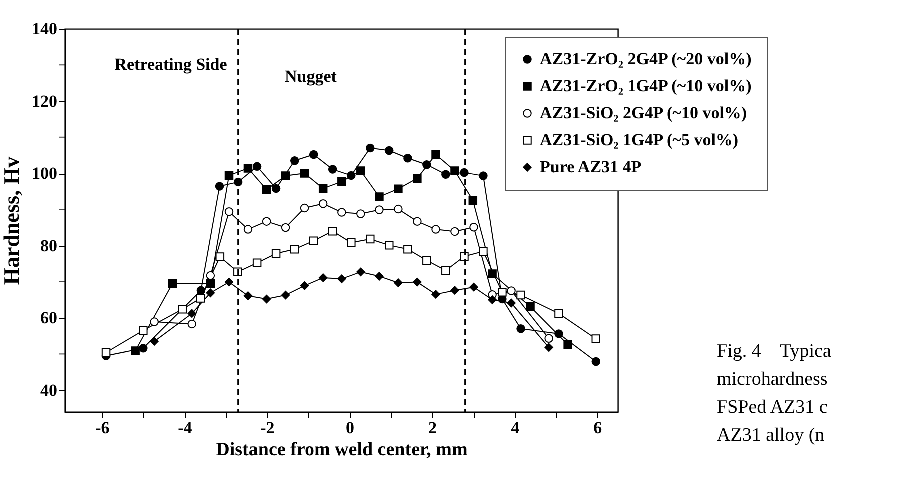 Image resolution: width=905 pixels, height=484 pixels. I want to click on y-axis-title: Hardness, Hv, so click(12, 221).